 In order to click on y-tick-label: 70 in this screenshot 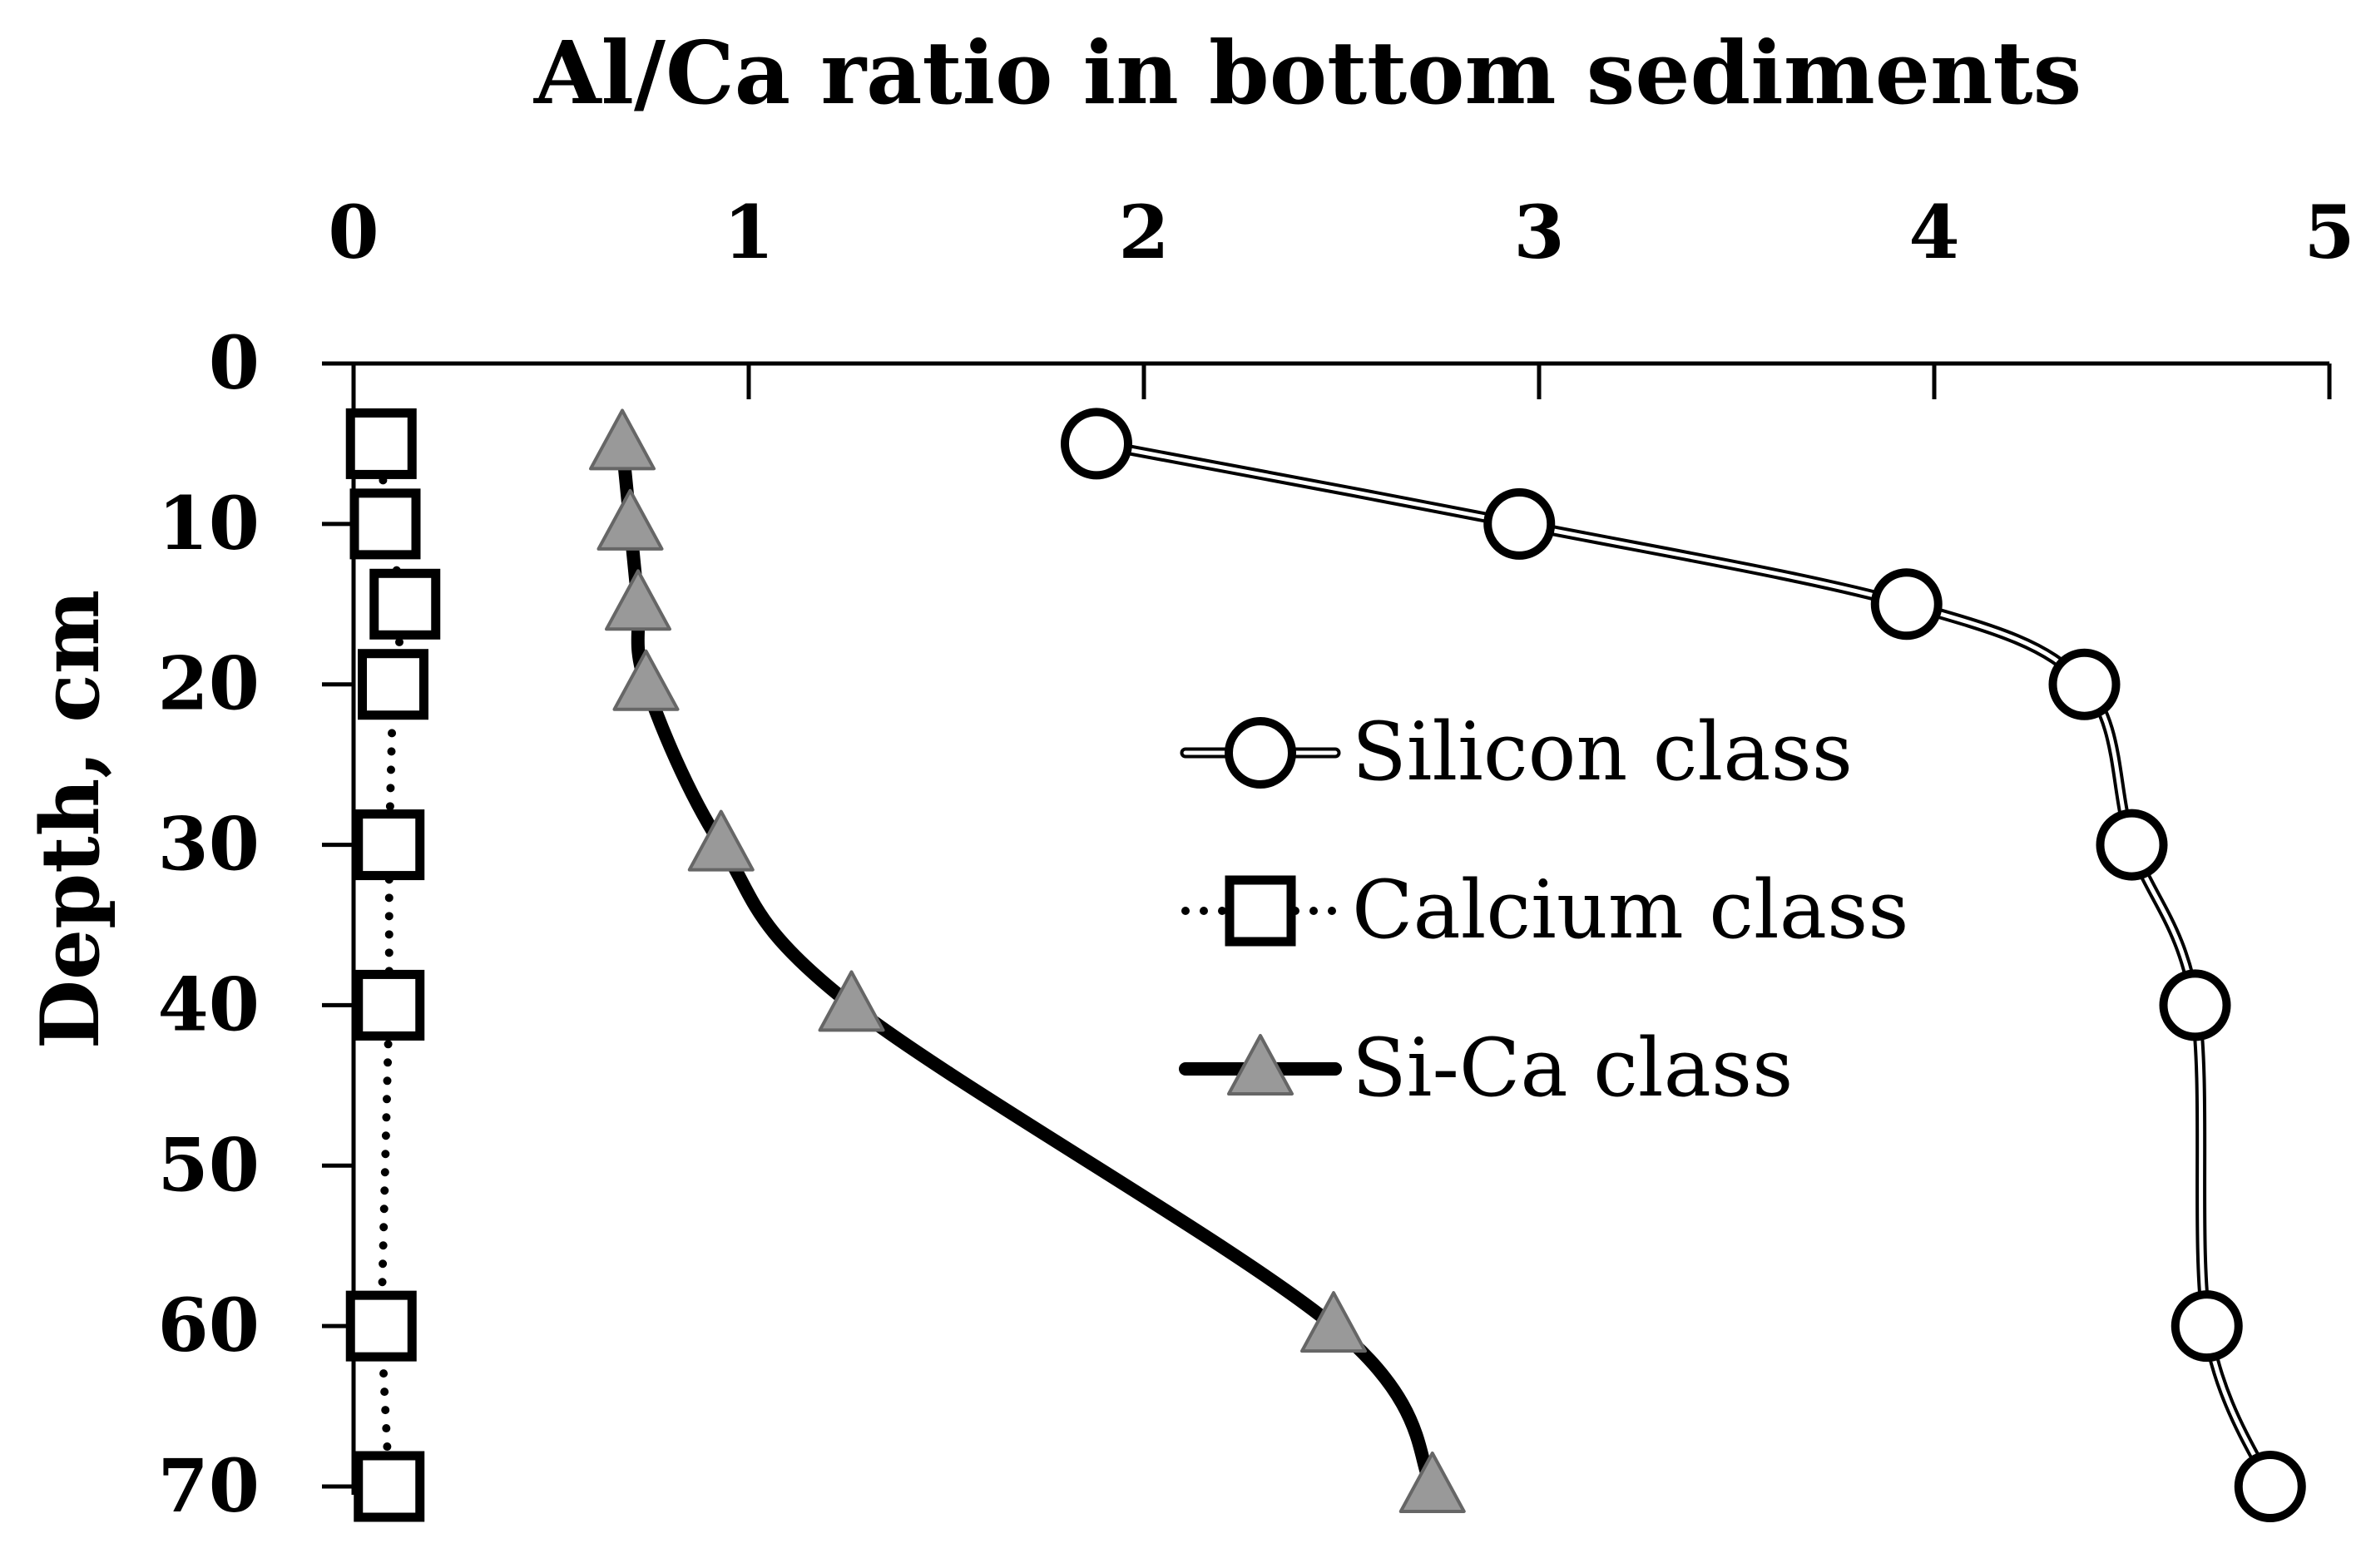, I will do `click(209, 1485)`.